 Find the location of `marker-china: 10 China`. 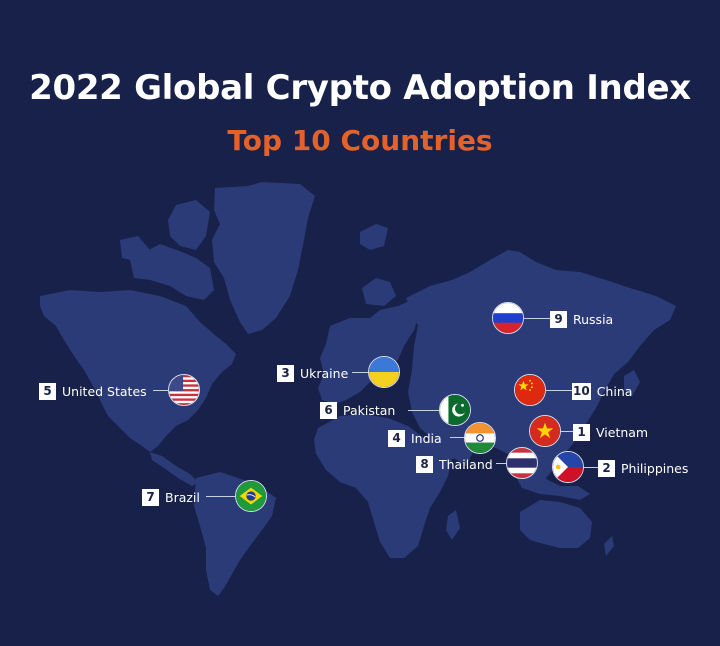

marker-china: 10 China is located at coordinates (602, 391).